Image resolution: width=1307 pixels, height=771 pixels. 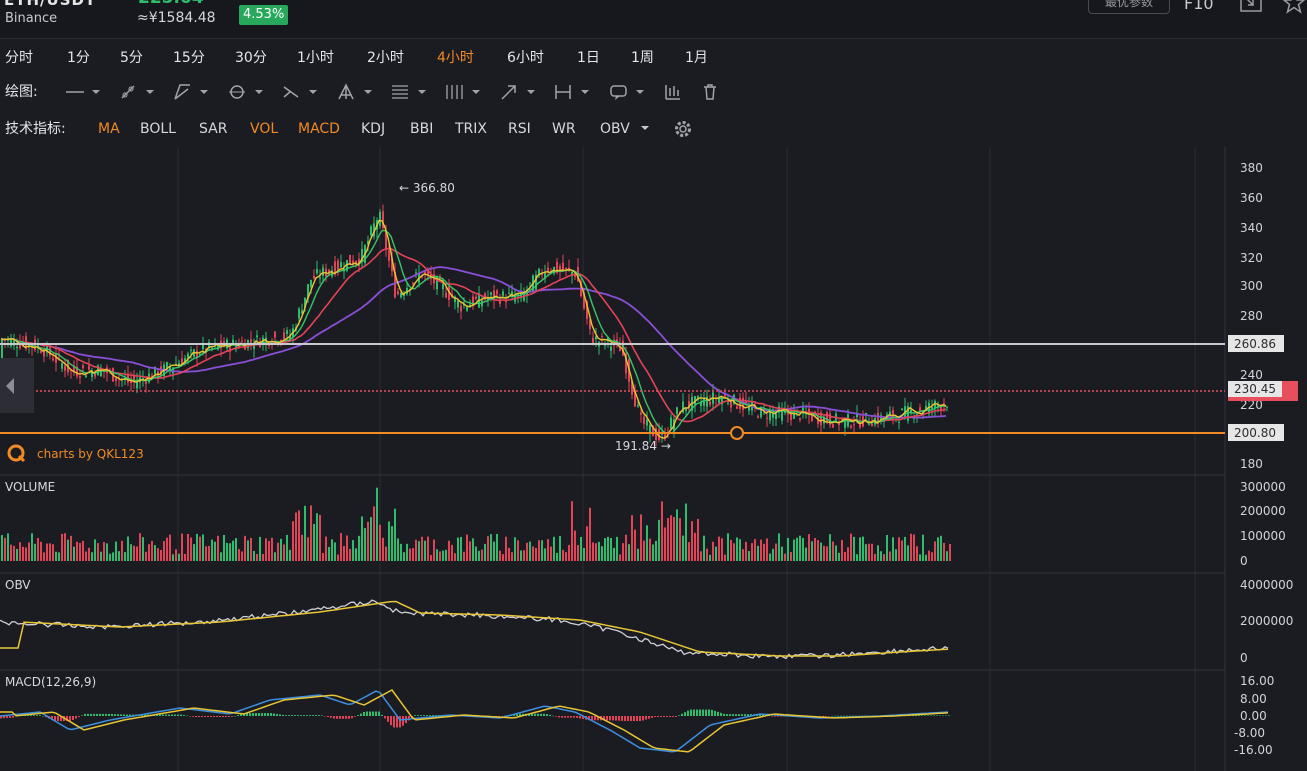 I want to click on line-icon, so click(x=84, y=92).